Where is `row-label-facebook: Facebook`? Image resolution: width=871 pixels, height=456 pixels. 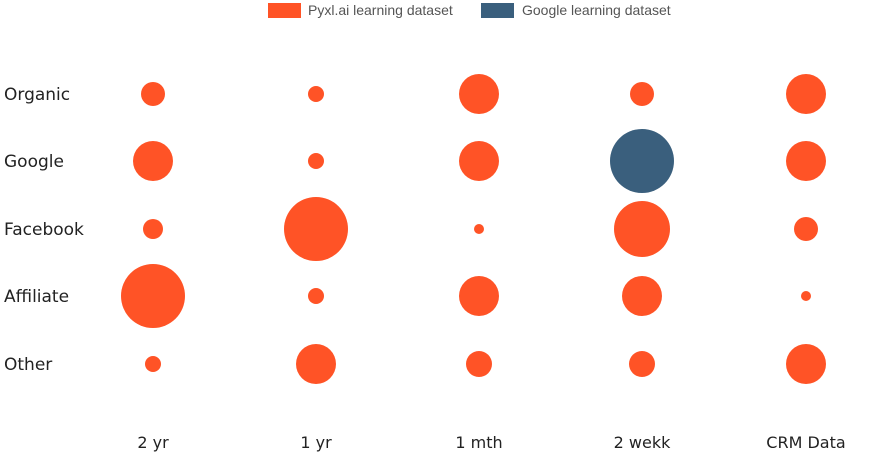 row-label-facebook: Facebook is located at coordinates (44, 230).